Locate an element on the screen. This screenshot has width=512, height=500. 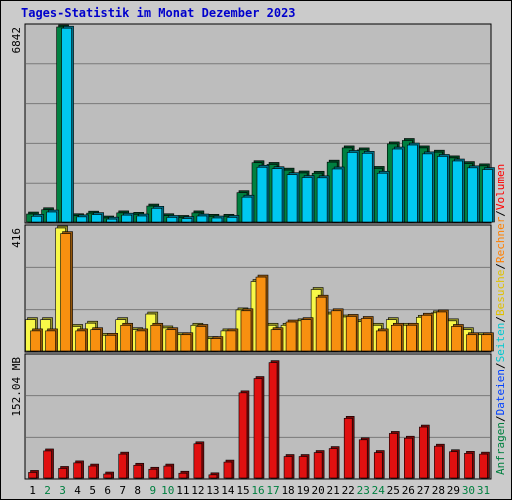
legend-item-besuche: Besuche is located at coordinates (500, 293).